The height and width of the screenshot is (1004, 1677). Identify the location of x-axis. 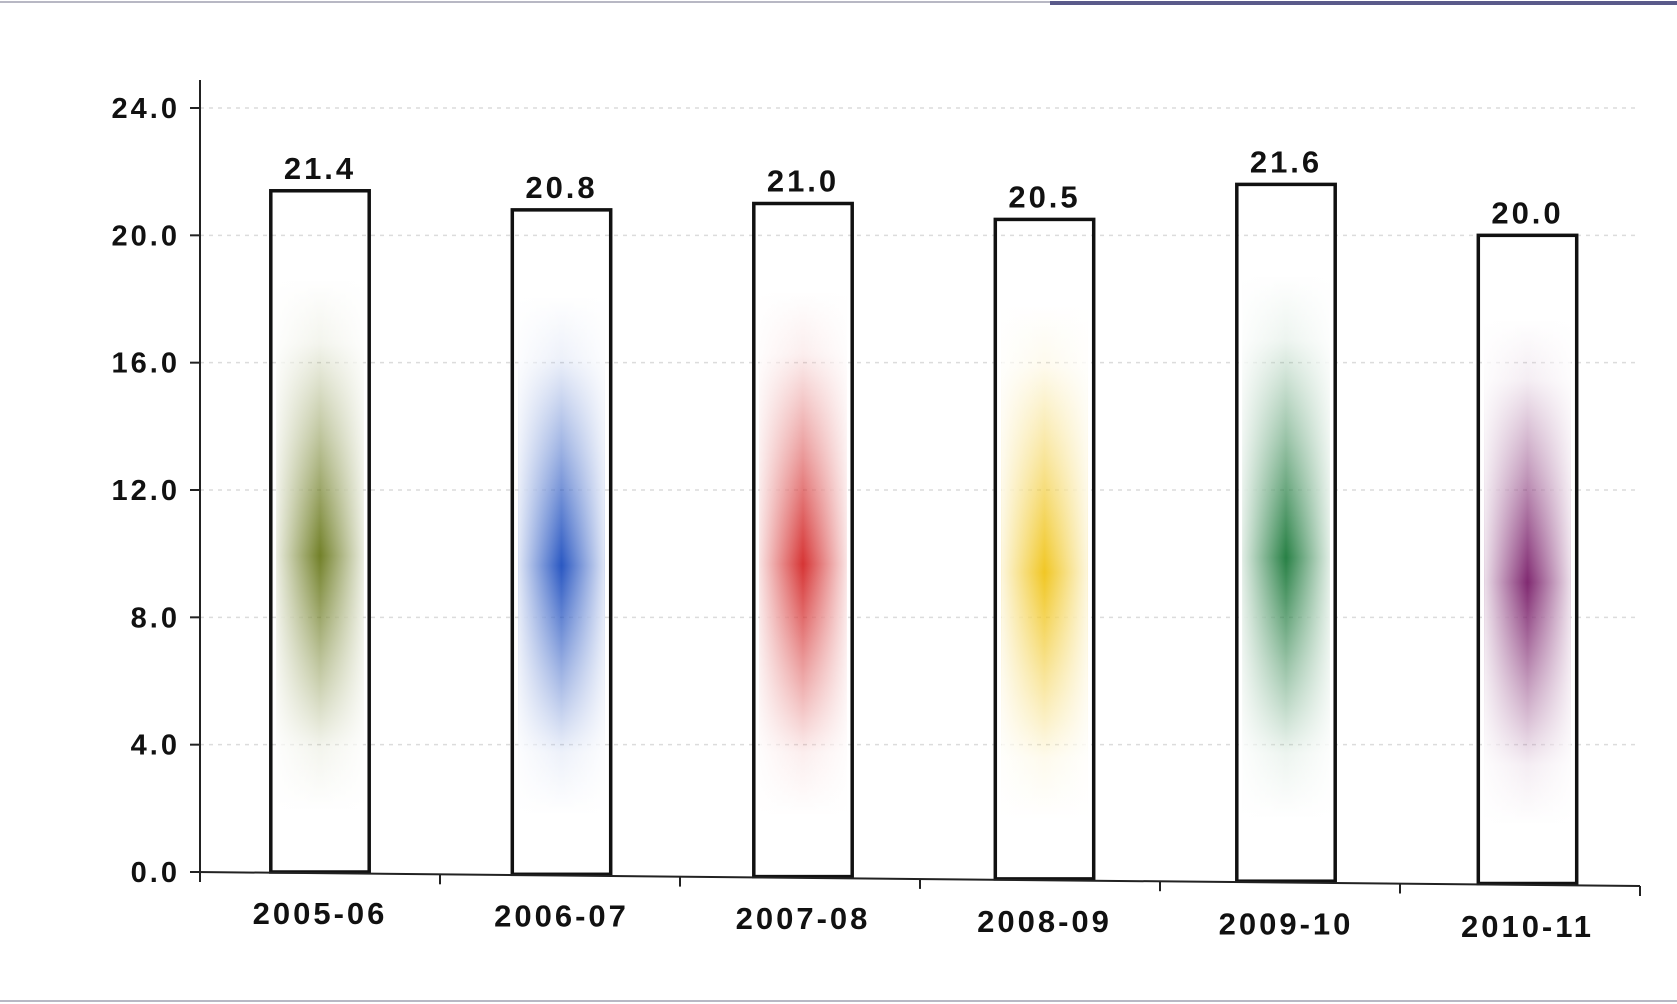
(918, 879).